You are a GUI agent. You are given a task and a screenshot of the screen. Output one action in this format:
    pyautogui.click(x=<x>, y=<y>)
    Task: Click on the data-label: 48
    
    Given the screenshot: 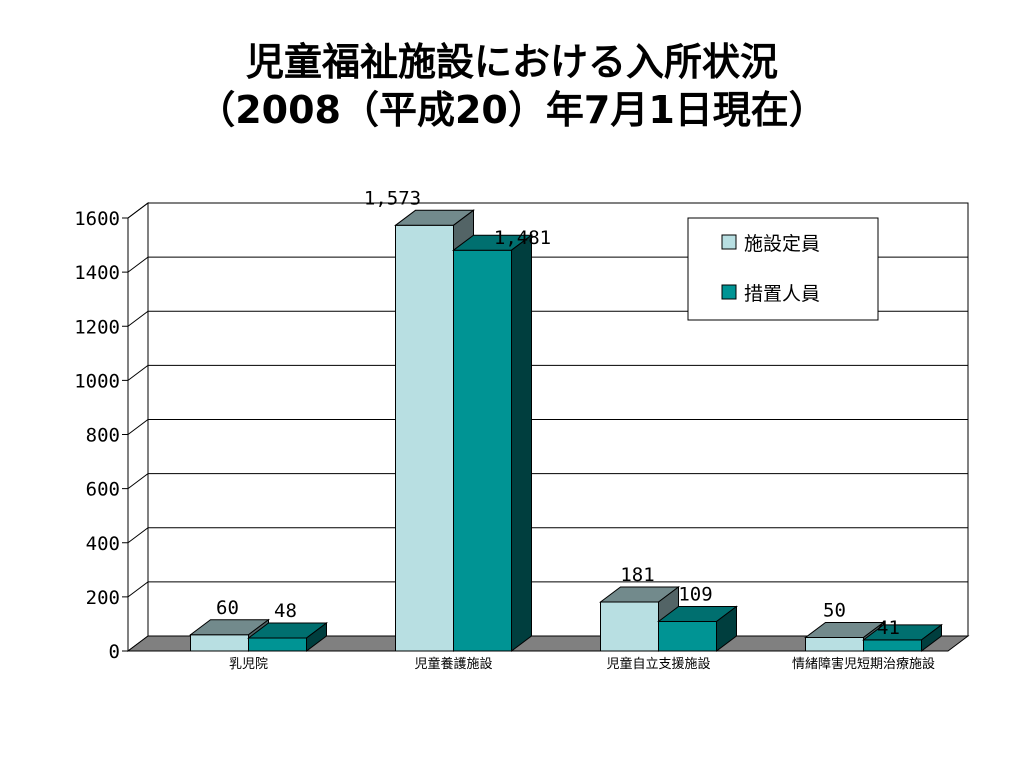 What is the action you would take?
    pyautogui.click(x=285, y=611)
    